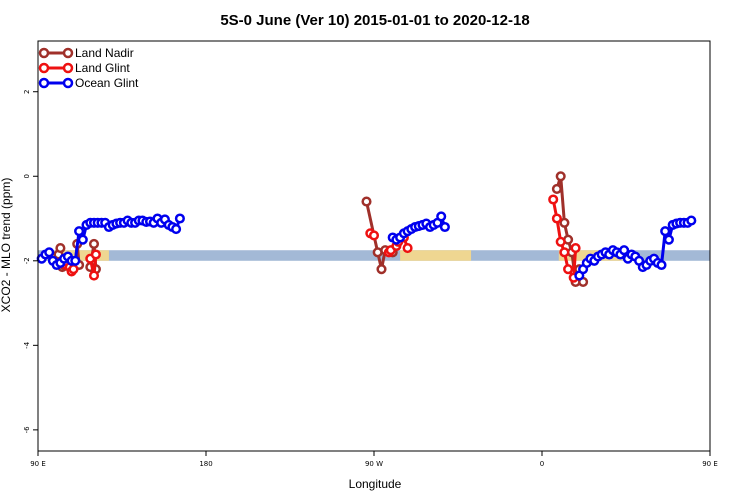 The width and height of the screenshot is (750, 500). I want to click on legend-label-ocean-glint: Ocean Glint, so click(107, 83).